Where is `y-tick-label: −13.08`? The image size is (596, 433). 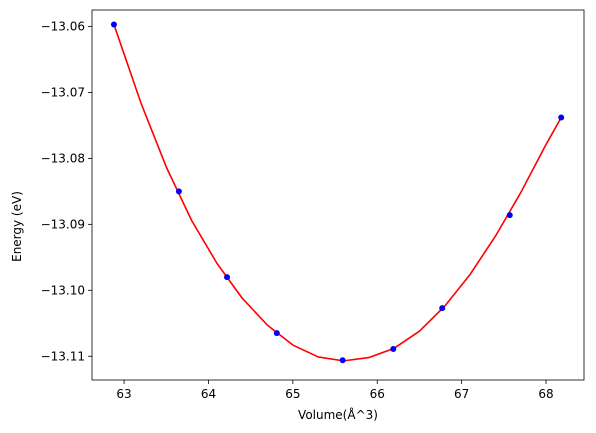 y-tick-label: −13.08 is located at coordinates (63, 158).